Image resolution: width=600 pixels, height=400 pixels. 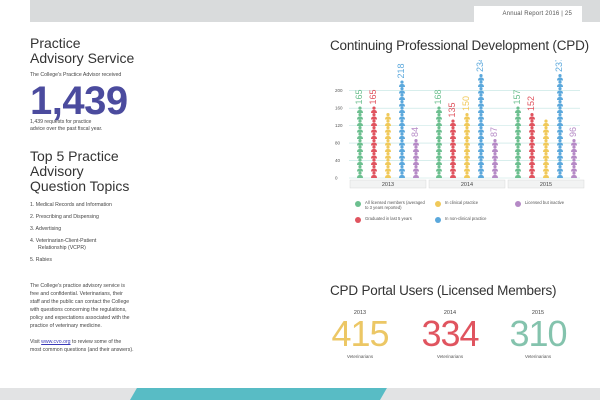 What do you see at coordinates (15, 11) in the screenshot?
I see `top-stripe-notch` at bounding box center [15, 11].